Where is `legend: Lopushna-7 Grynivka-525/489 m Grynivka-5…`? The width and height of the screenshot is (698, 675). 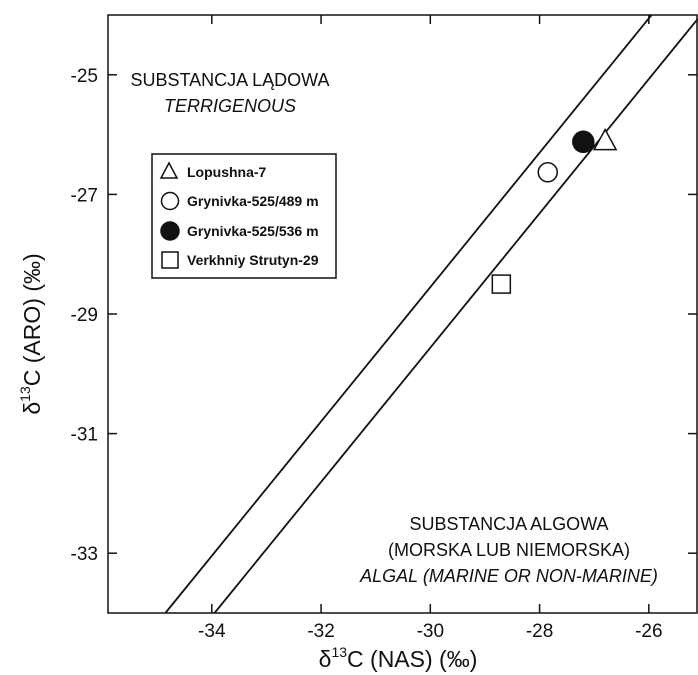
legend: Lopushna-7 Grynivka-525/489 m Grynivka-5… is located at coordinates (244, 216).